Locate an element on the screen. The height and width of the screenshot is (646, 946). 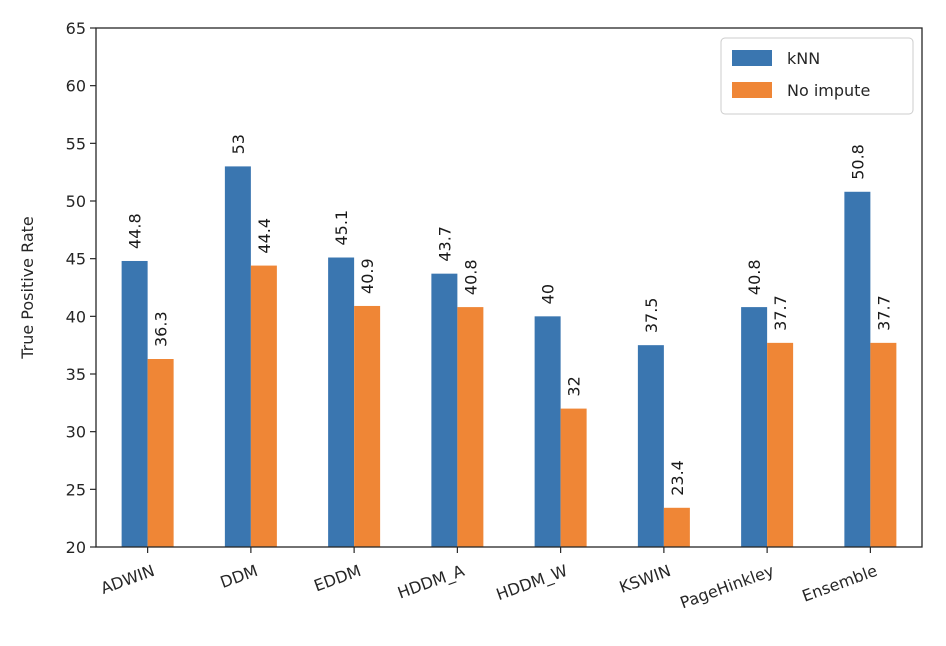
x-tick-label: ADWIN is located at coordinates (127, 579).